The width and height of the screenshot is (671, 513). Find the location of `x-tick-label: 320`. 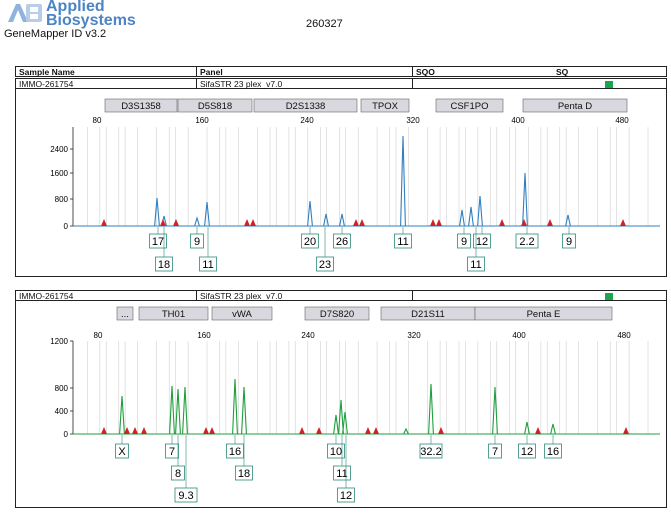

x-tick-label: 320 is located at coordinates (414, 335).